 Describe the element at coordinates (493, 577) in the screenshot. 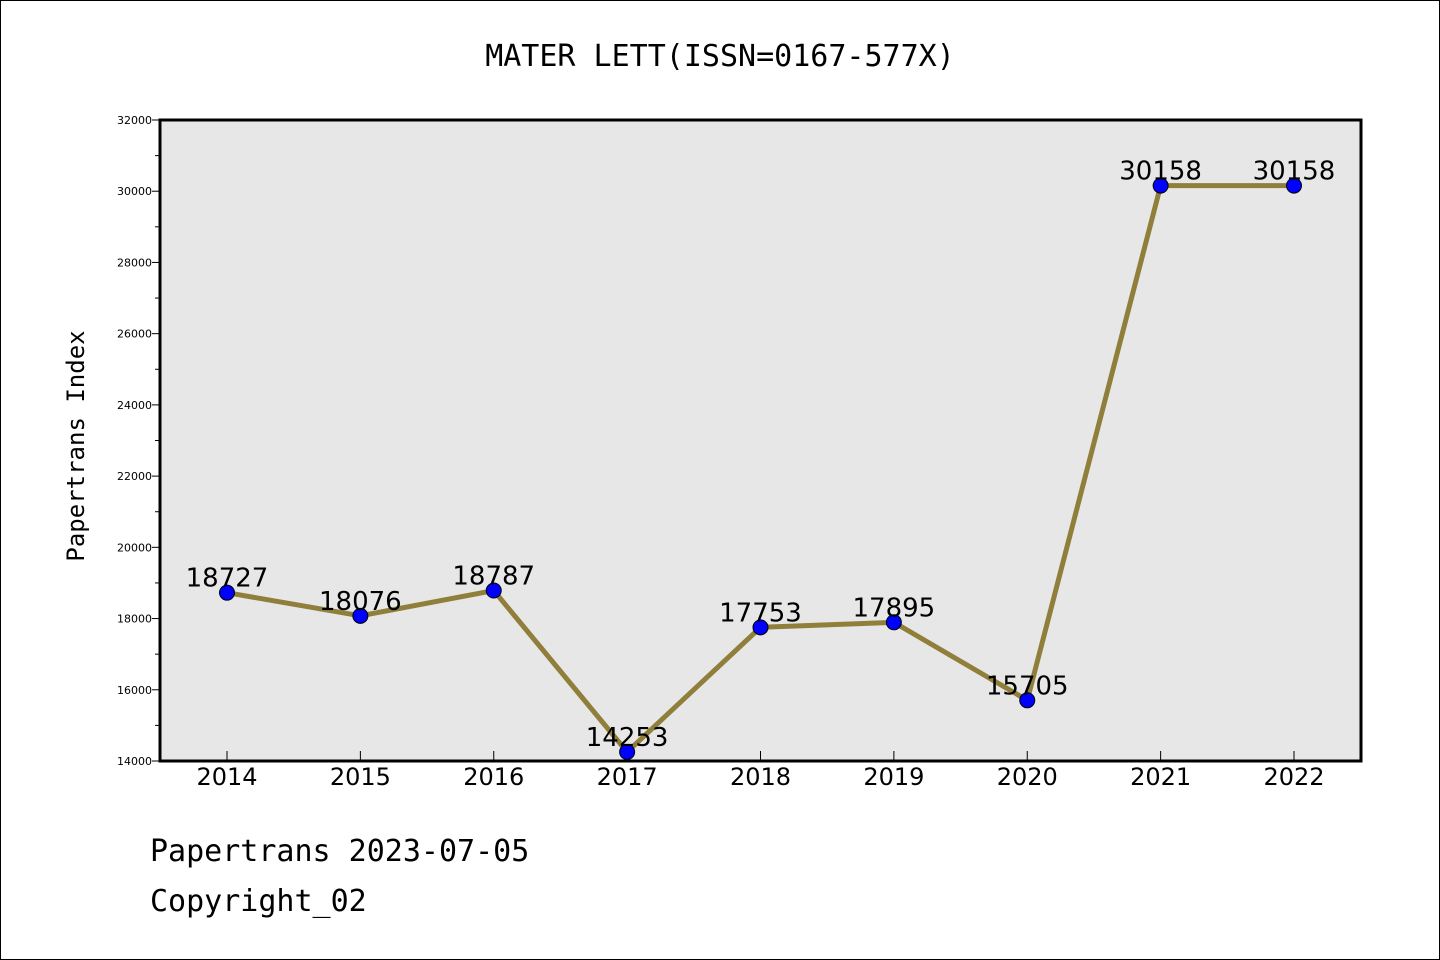

I see `data-label: 18787` at that location.